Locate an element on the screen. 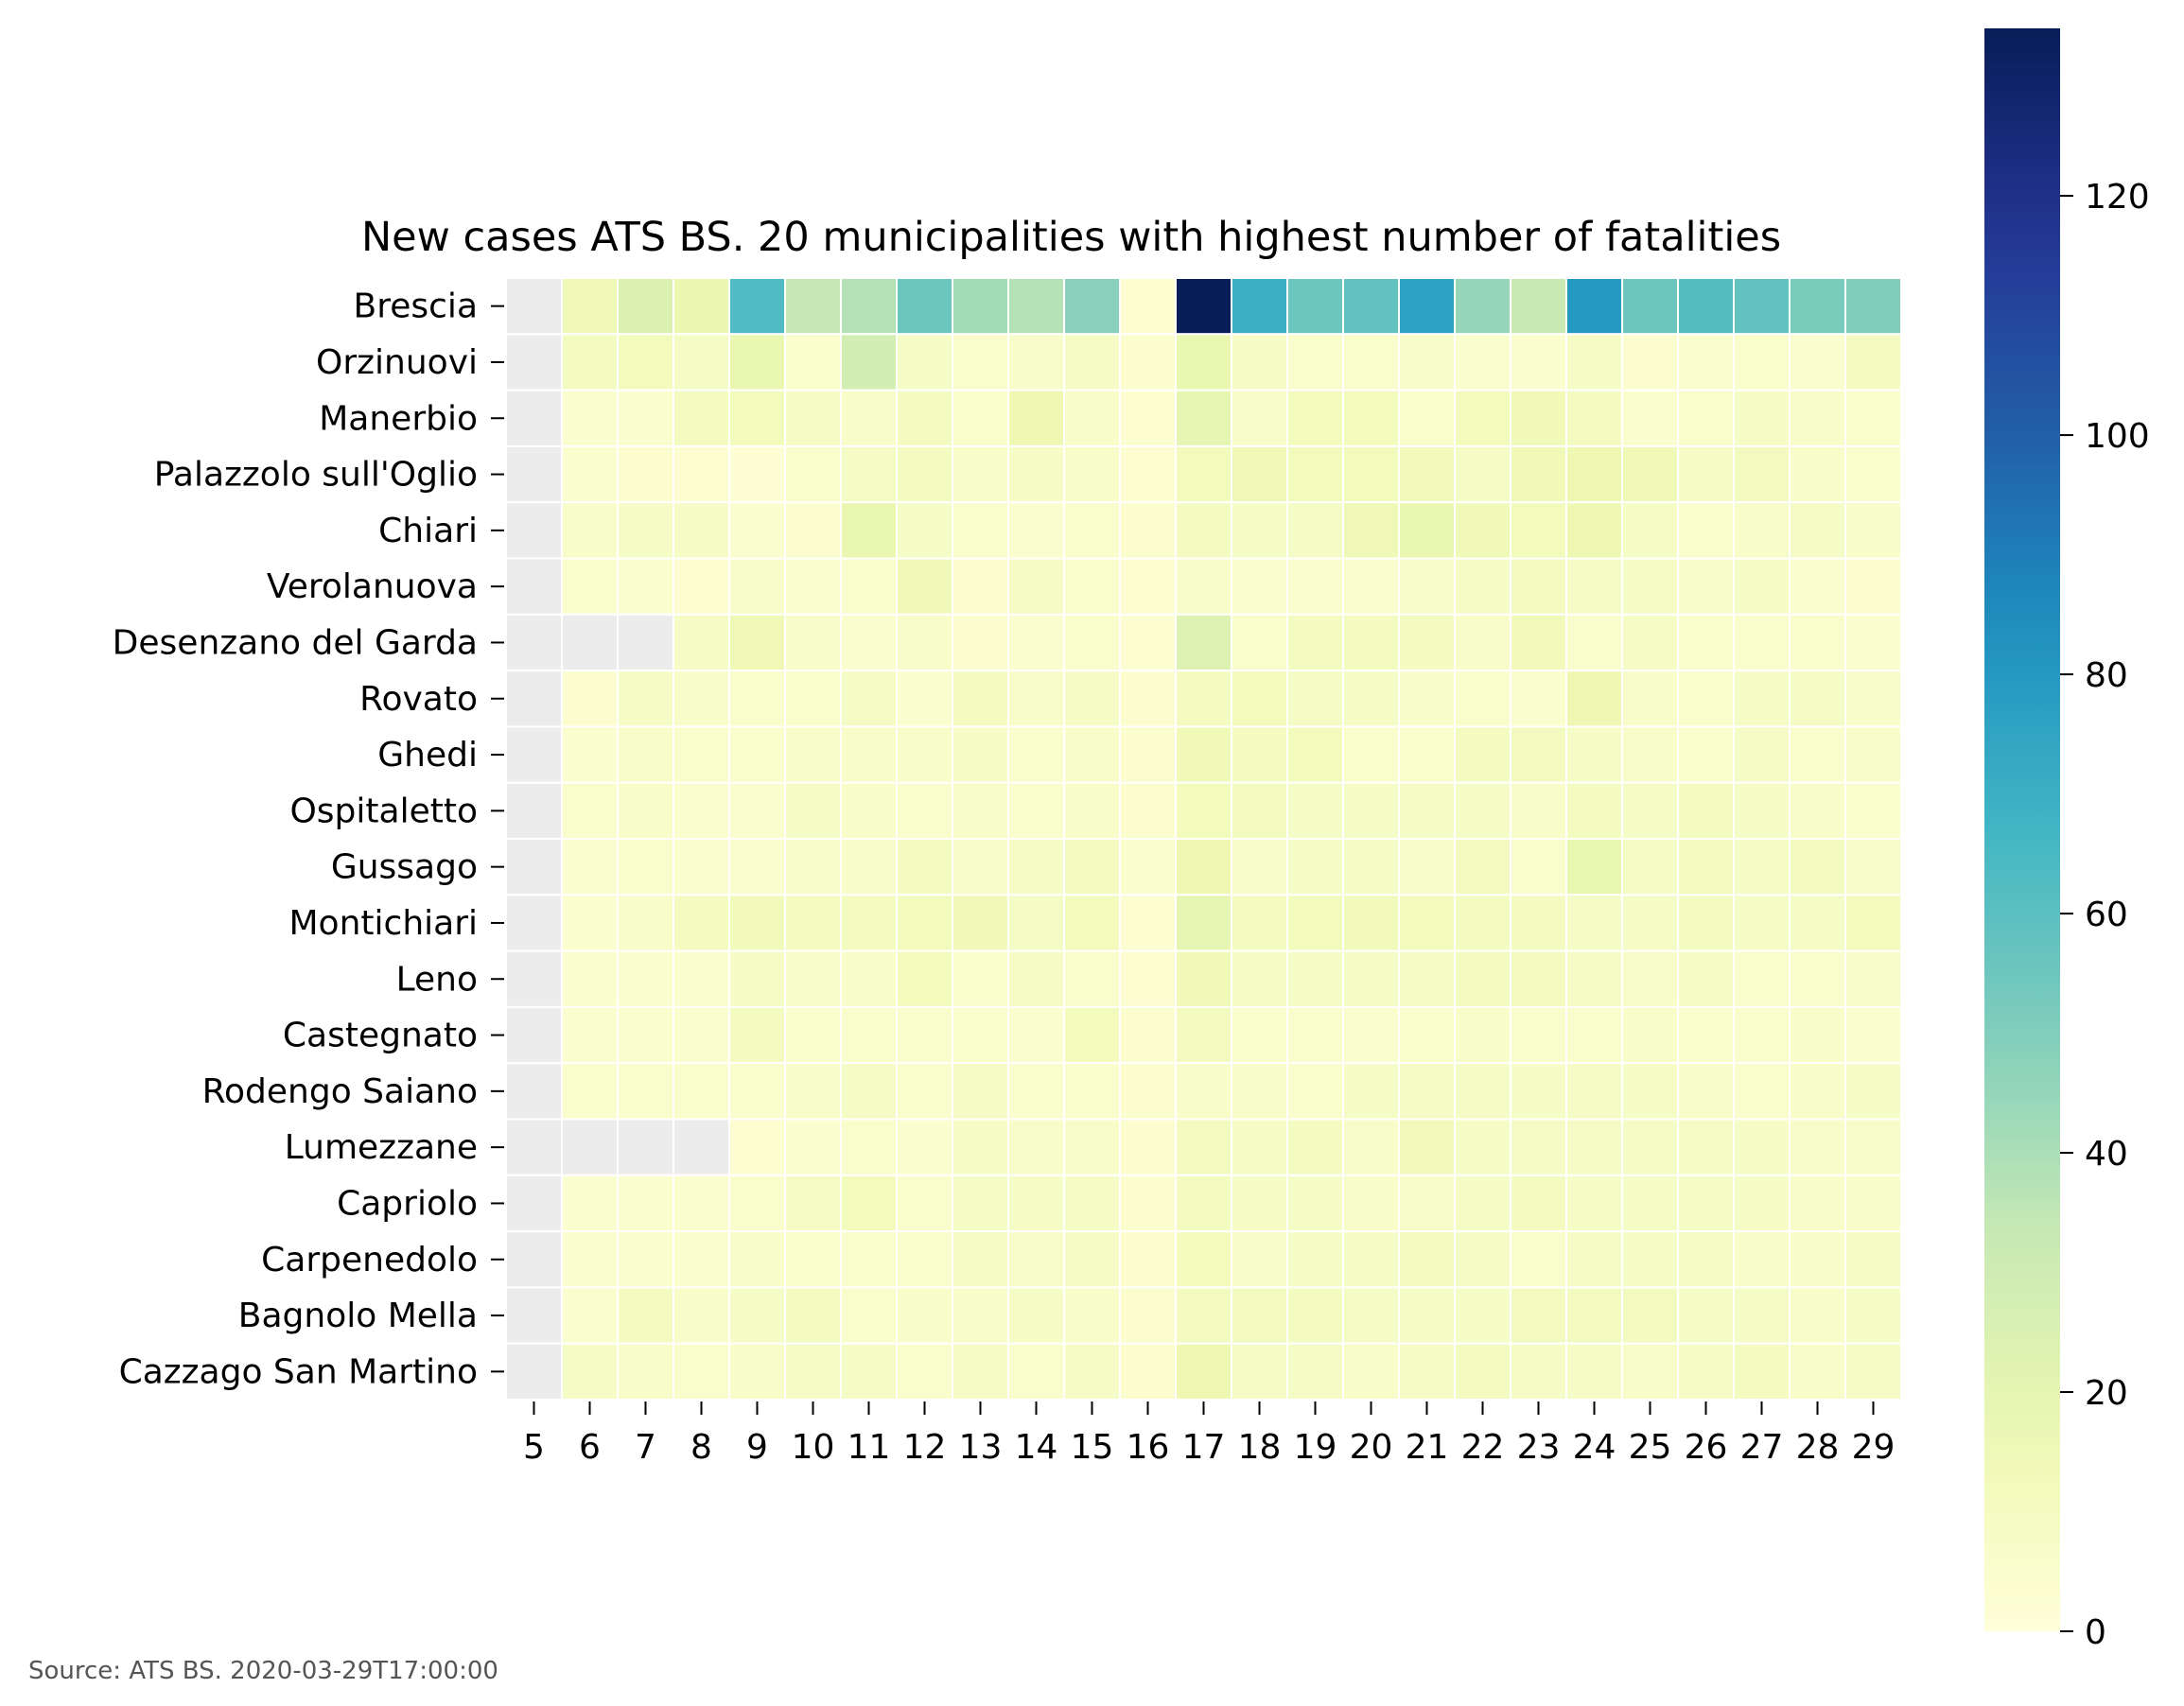  x-tick-label: 27 is located at coordinates (1762, 1447).